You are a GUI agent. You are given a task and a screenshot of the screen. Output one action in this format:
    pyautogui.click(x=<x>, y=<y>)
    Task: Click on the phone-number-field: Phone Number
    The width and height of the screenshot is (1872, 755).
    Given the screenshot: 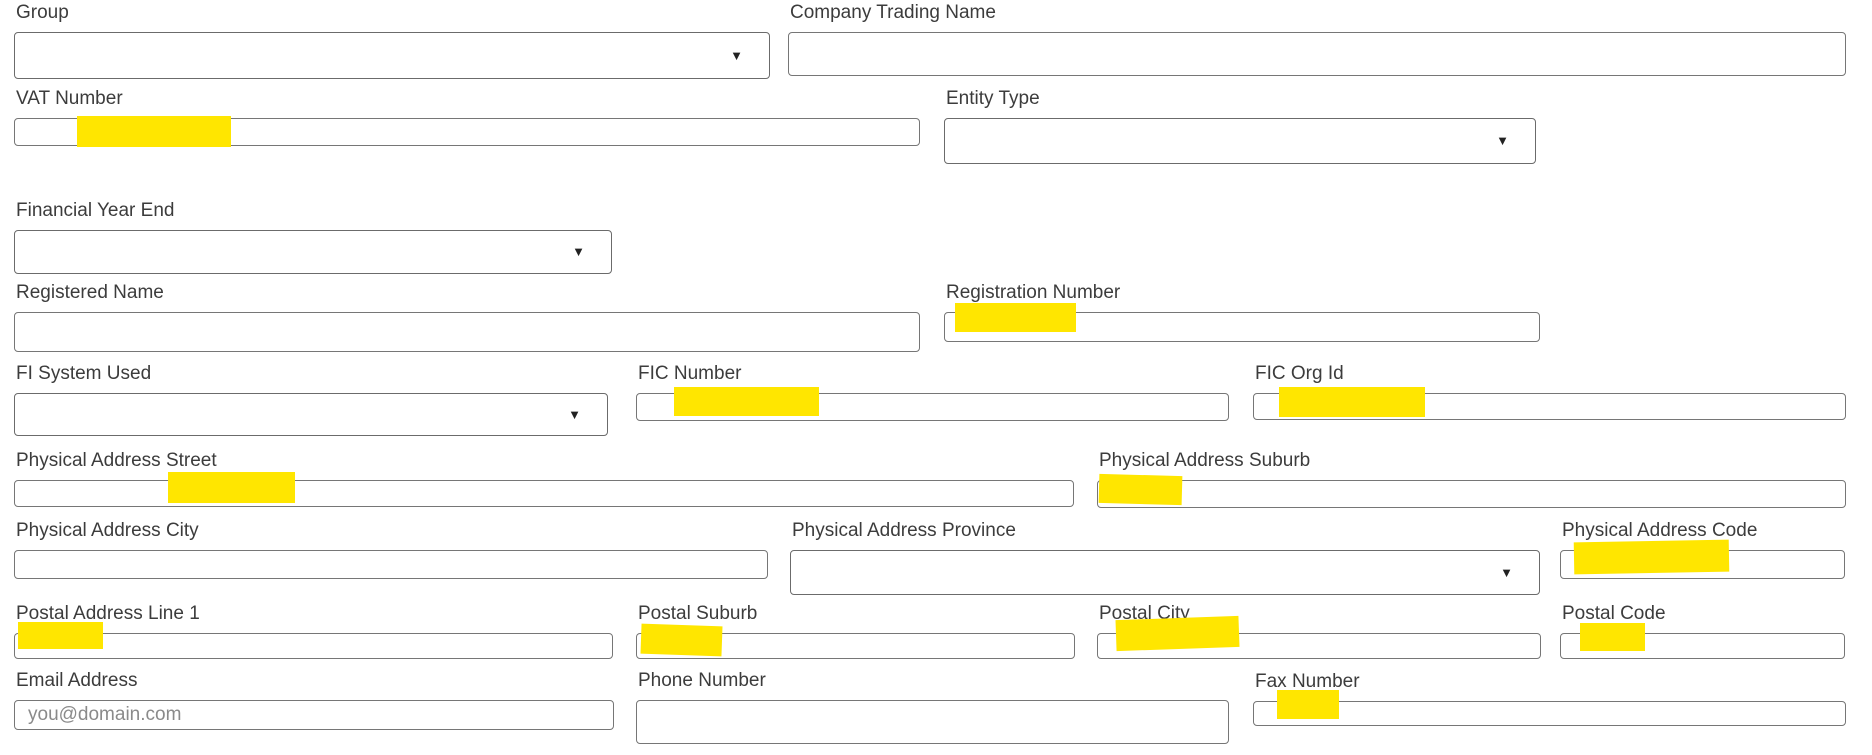 What is the action you would take?
    pyautogui.click(x=932, y=707)
    